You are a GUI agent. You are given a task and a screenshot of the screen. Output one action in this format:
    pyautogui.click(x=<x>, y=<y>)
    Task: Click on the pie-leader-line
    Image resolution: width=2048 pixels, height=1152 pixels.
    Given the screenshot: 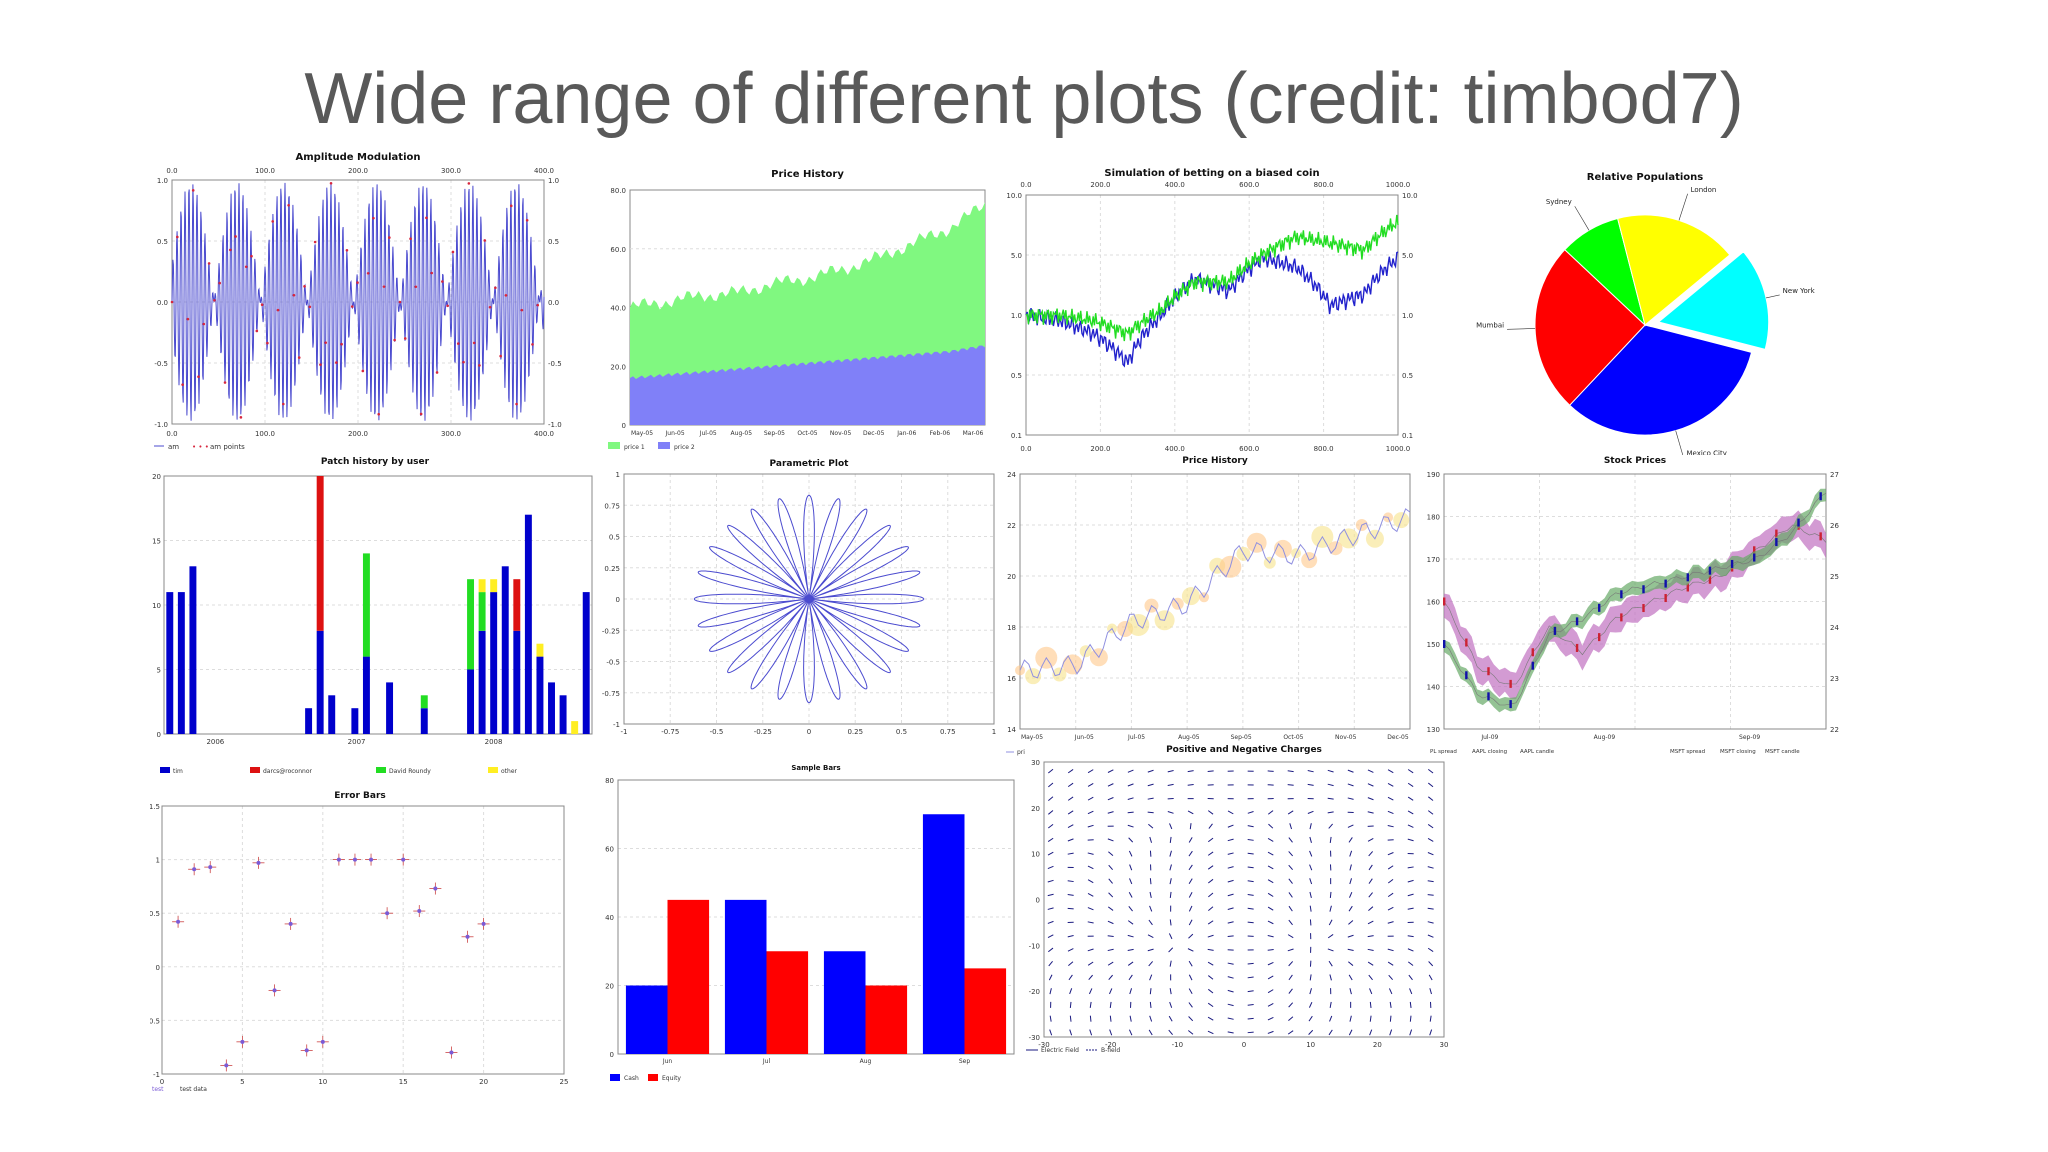 What is the action you would take?
    pyautogui.click(x=1582, y=218)
    